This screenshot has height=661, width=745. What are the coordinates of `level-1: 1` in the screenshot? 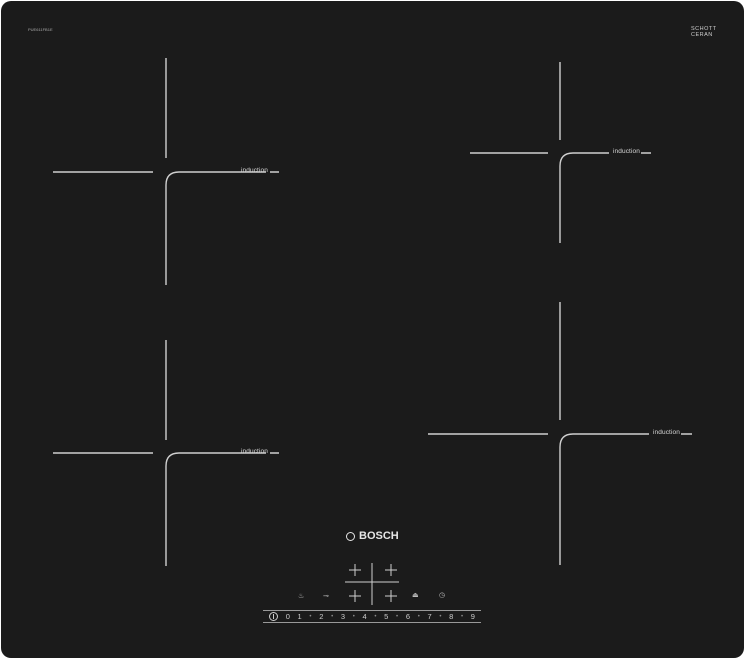 It's located at (299, 616).